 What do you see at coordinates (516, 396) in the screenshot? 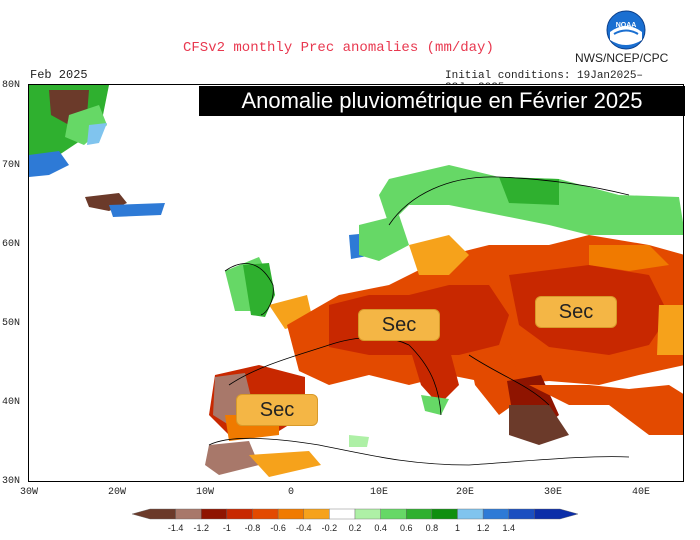
I see `italy-balkans-region` at bounding box center [516, 396].